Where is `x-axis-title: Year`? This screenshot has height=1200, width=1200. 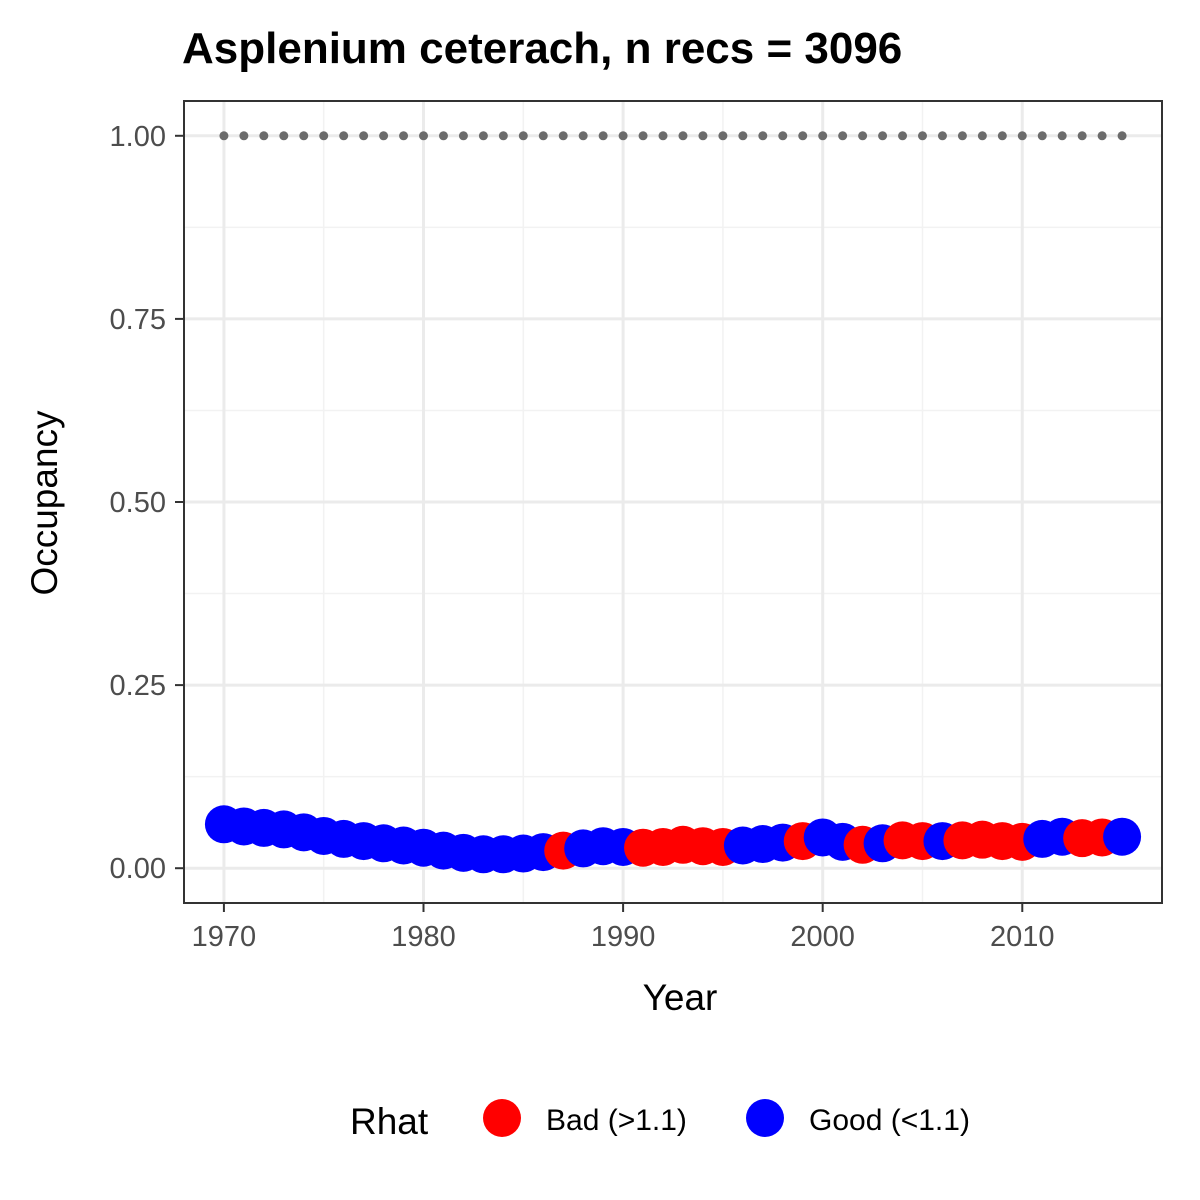
x-axis-title: Year is located at coordinates (680, 997).